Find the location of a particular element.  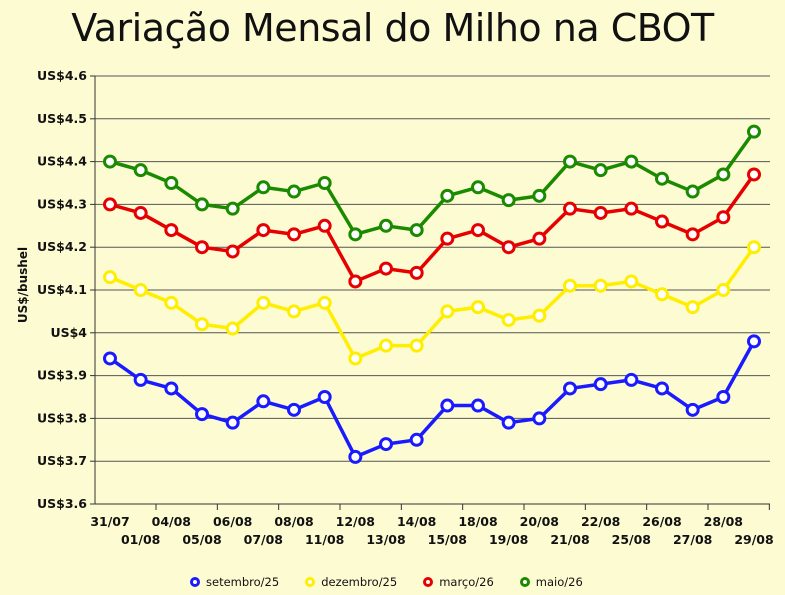

x-tick-label: 28/08 is located at coordinates (723, 521).